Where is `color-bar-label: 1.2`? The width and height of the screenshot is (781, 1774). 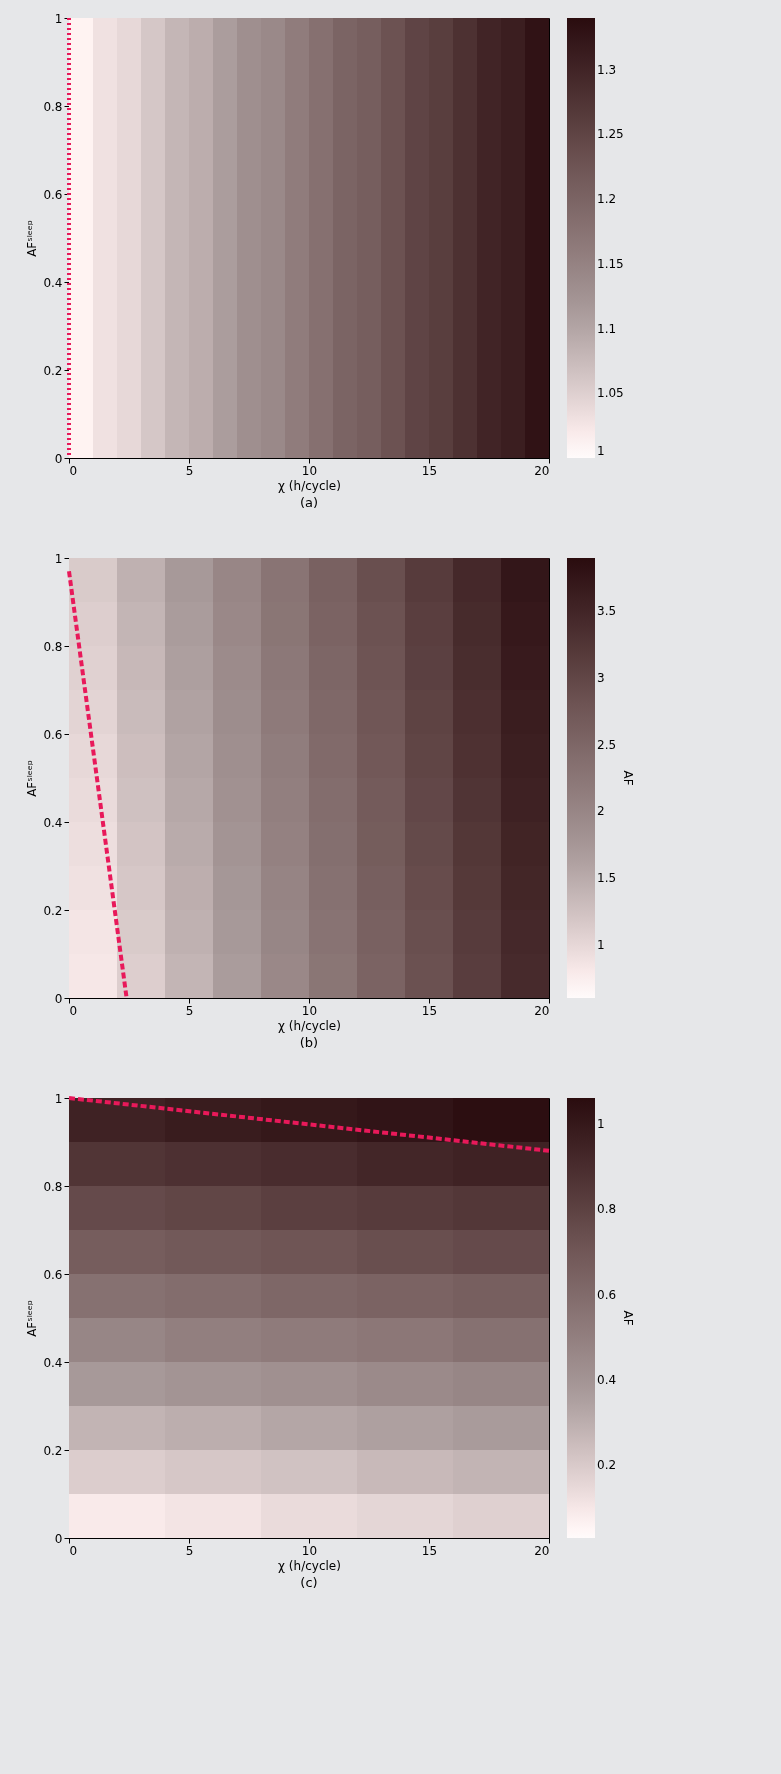
color-bar-label: 1.2 is located at coordinates (607, 199).